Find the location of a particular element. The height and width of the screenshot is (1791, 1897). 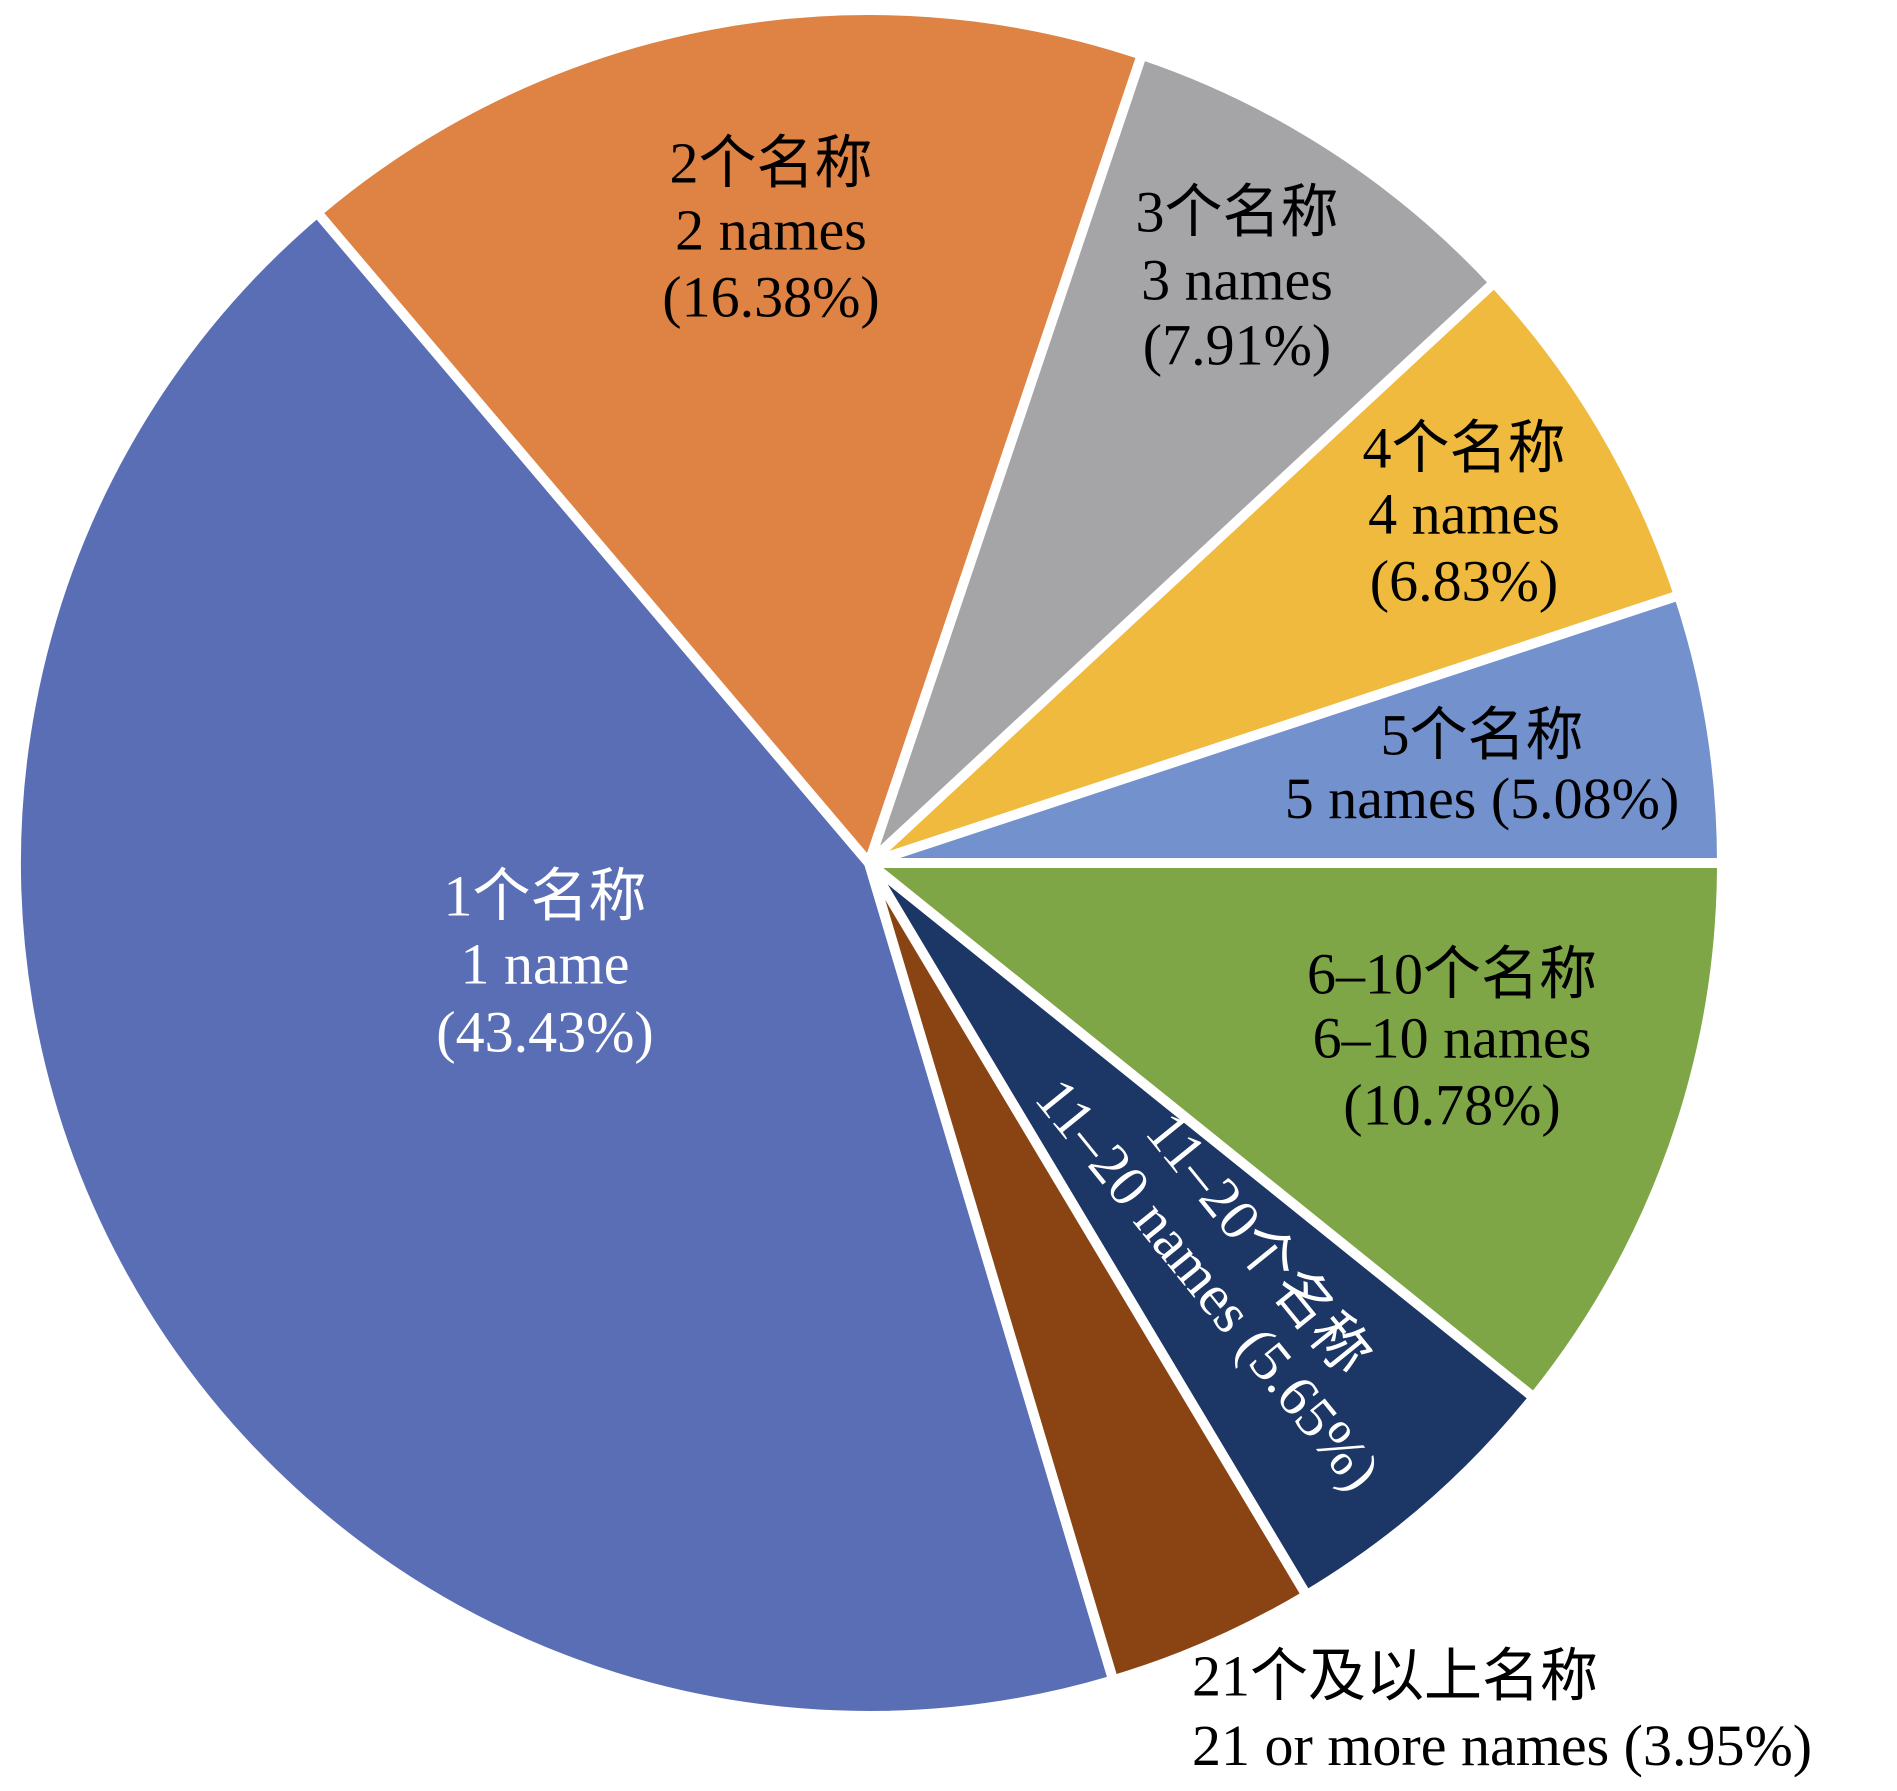

value-label: (7.91%) is located at coordinates (1237, 344).